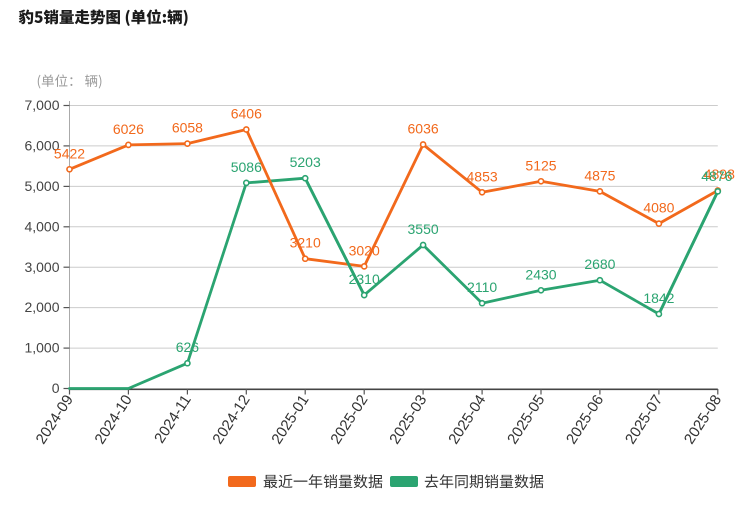 This screenshot has height=506, width=750. I want to click on svg-text: 2,000, so click(41, 307).